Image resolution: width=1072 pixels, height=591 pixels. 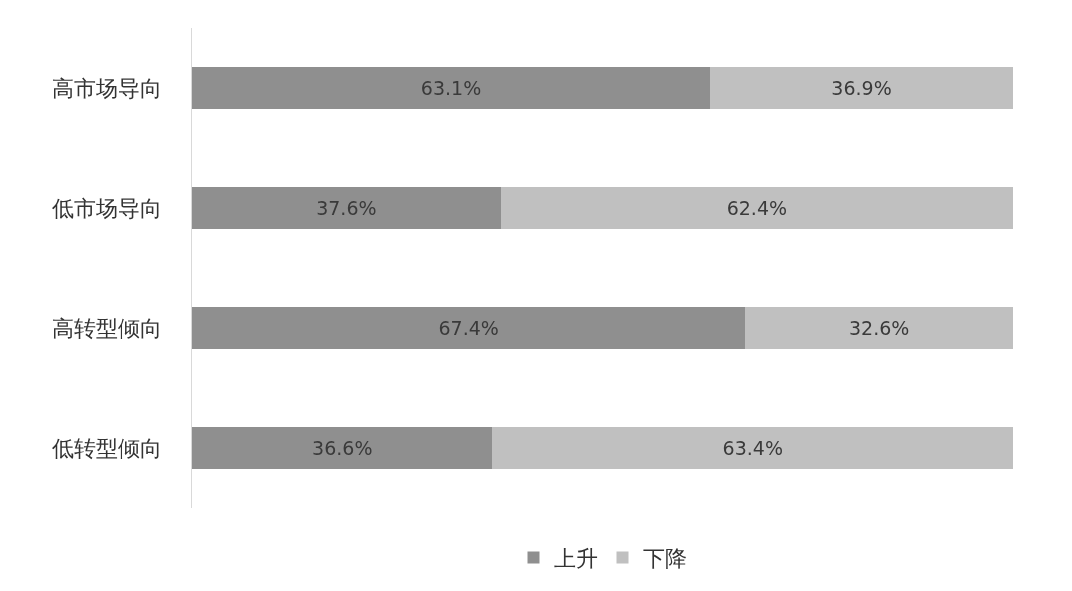 I want to click on data-label: 37.6%, so click(x=346, y=208).